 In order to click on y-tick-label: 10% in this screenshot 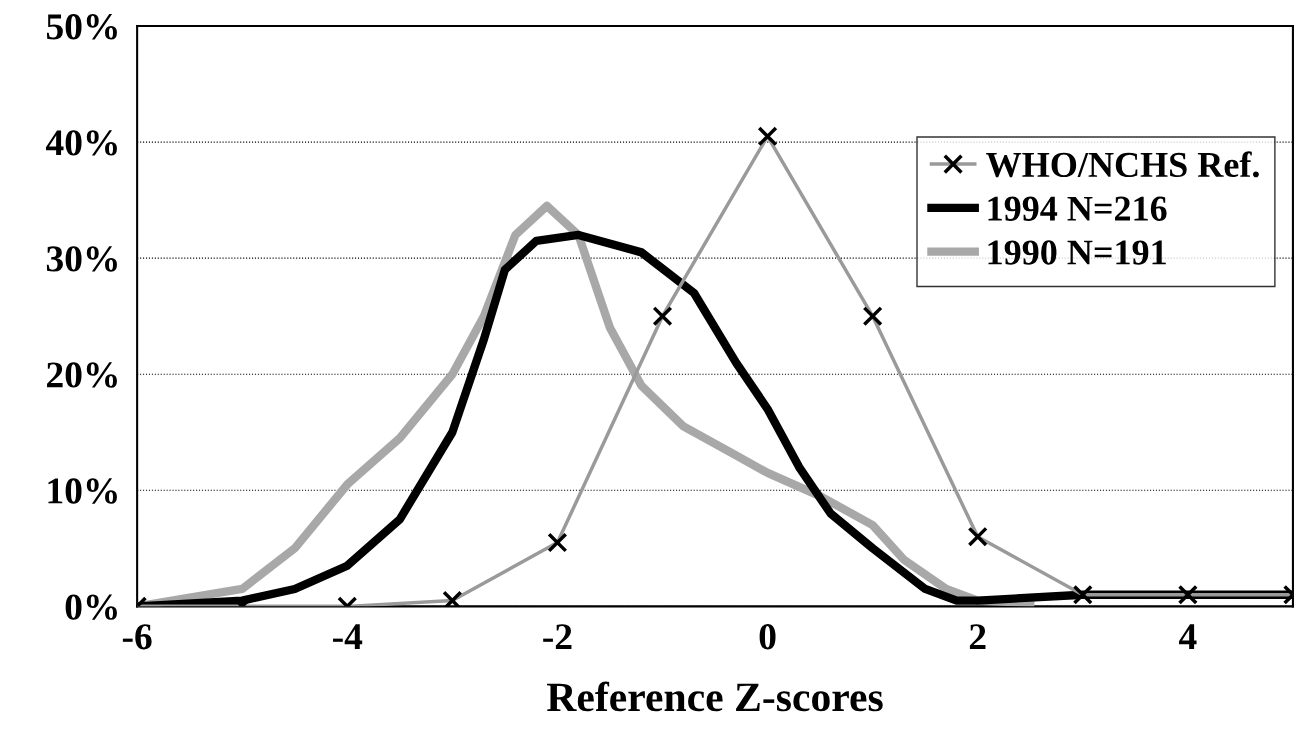, I will do `click(82, 491)`.